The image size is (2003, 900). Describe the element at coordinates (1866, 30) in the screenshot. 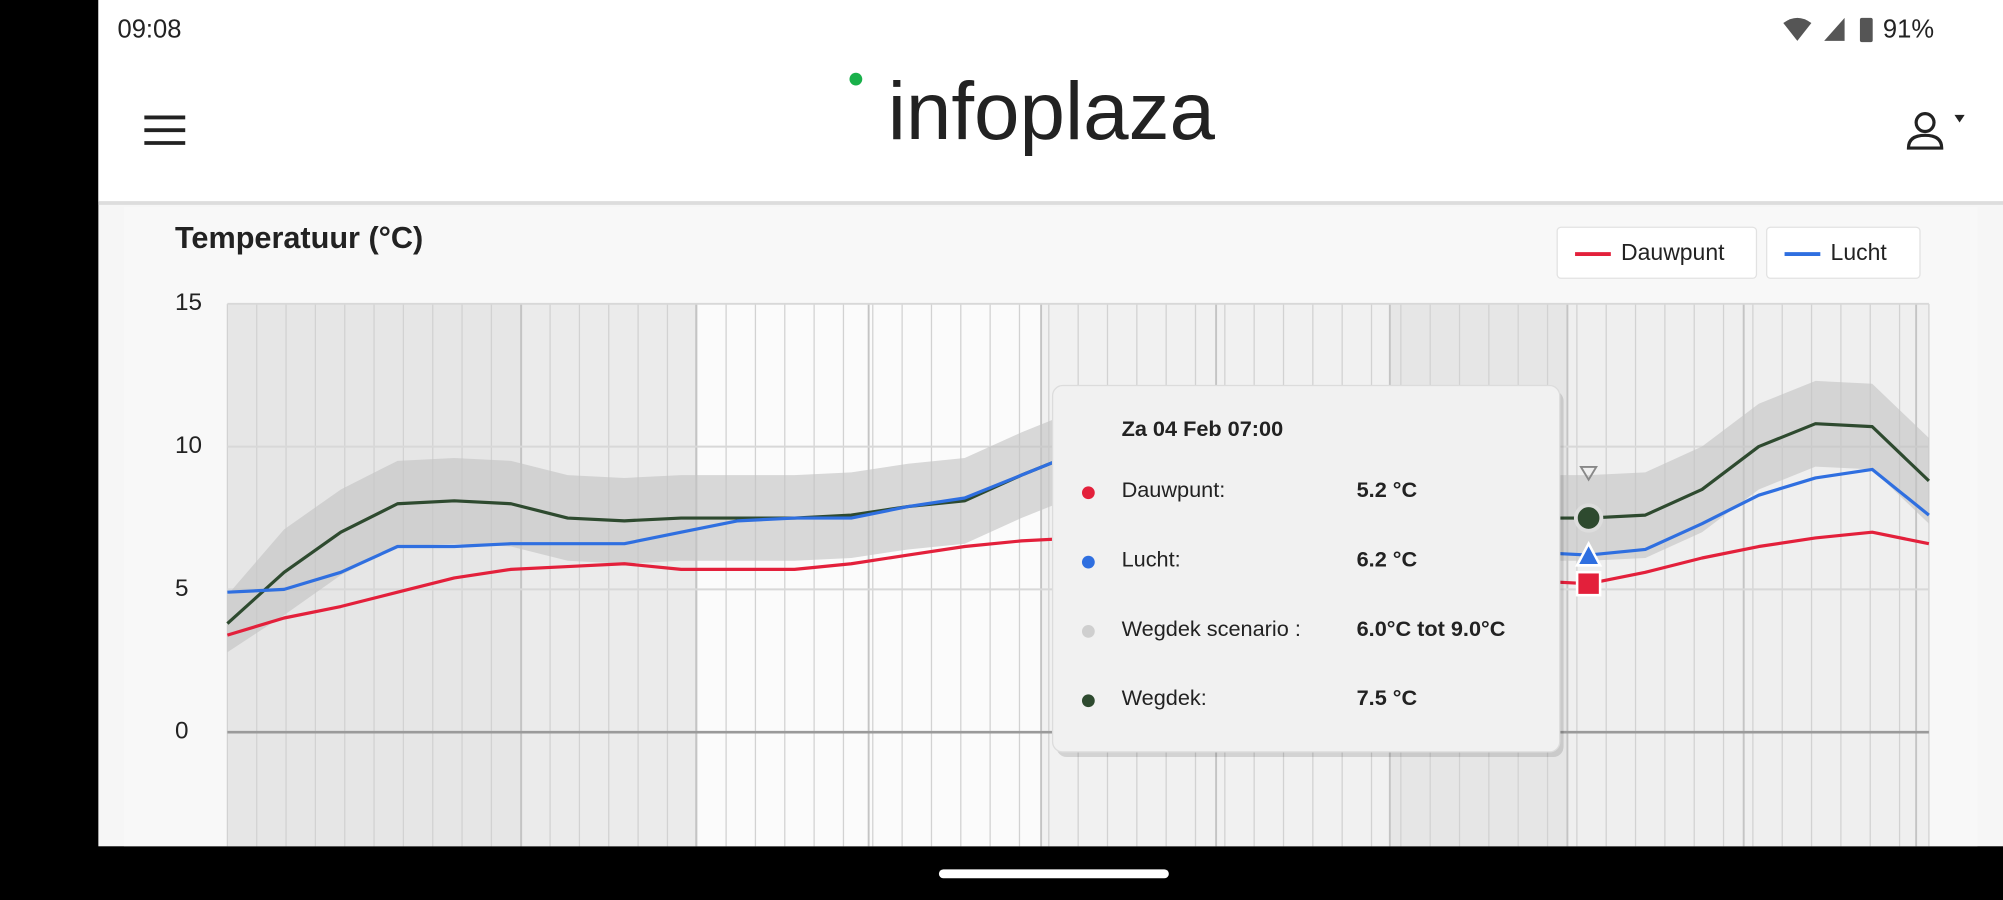

I see `battery-icon` at that location.